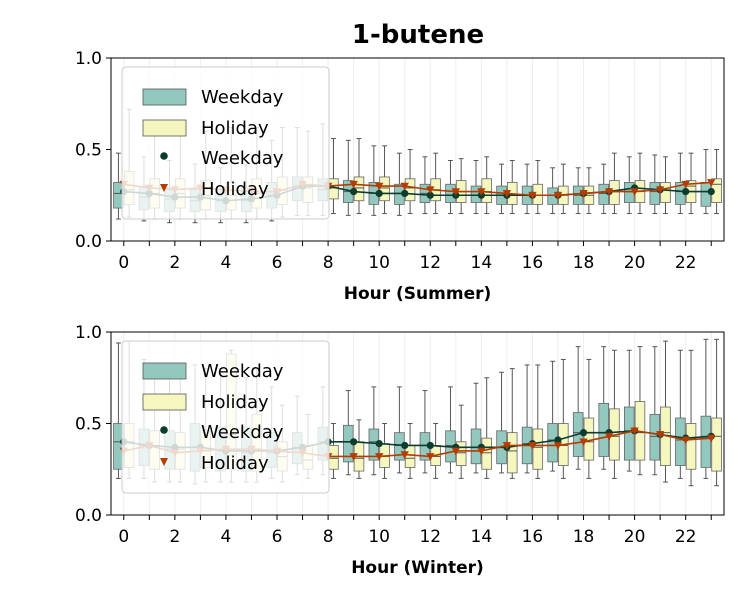 The width and height of the screenshot is (750, 600). What do you see at coordinates (418, 294) in the screenshot?
I see `x-axis-label: Hour (Summer)` at bounding box center [418, 294].